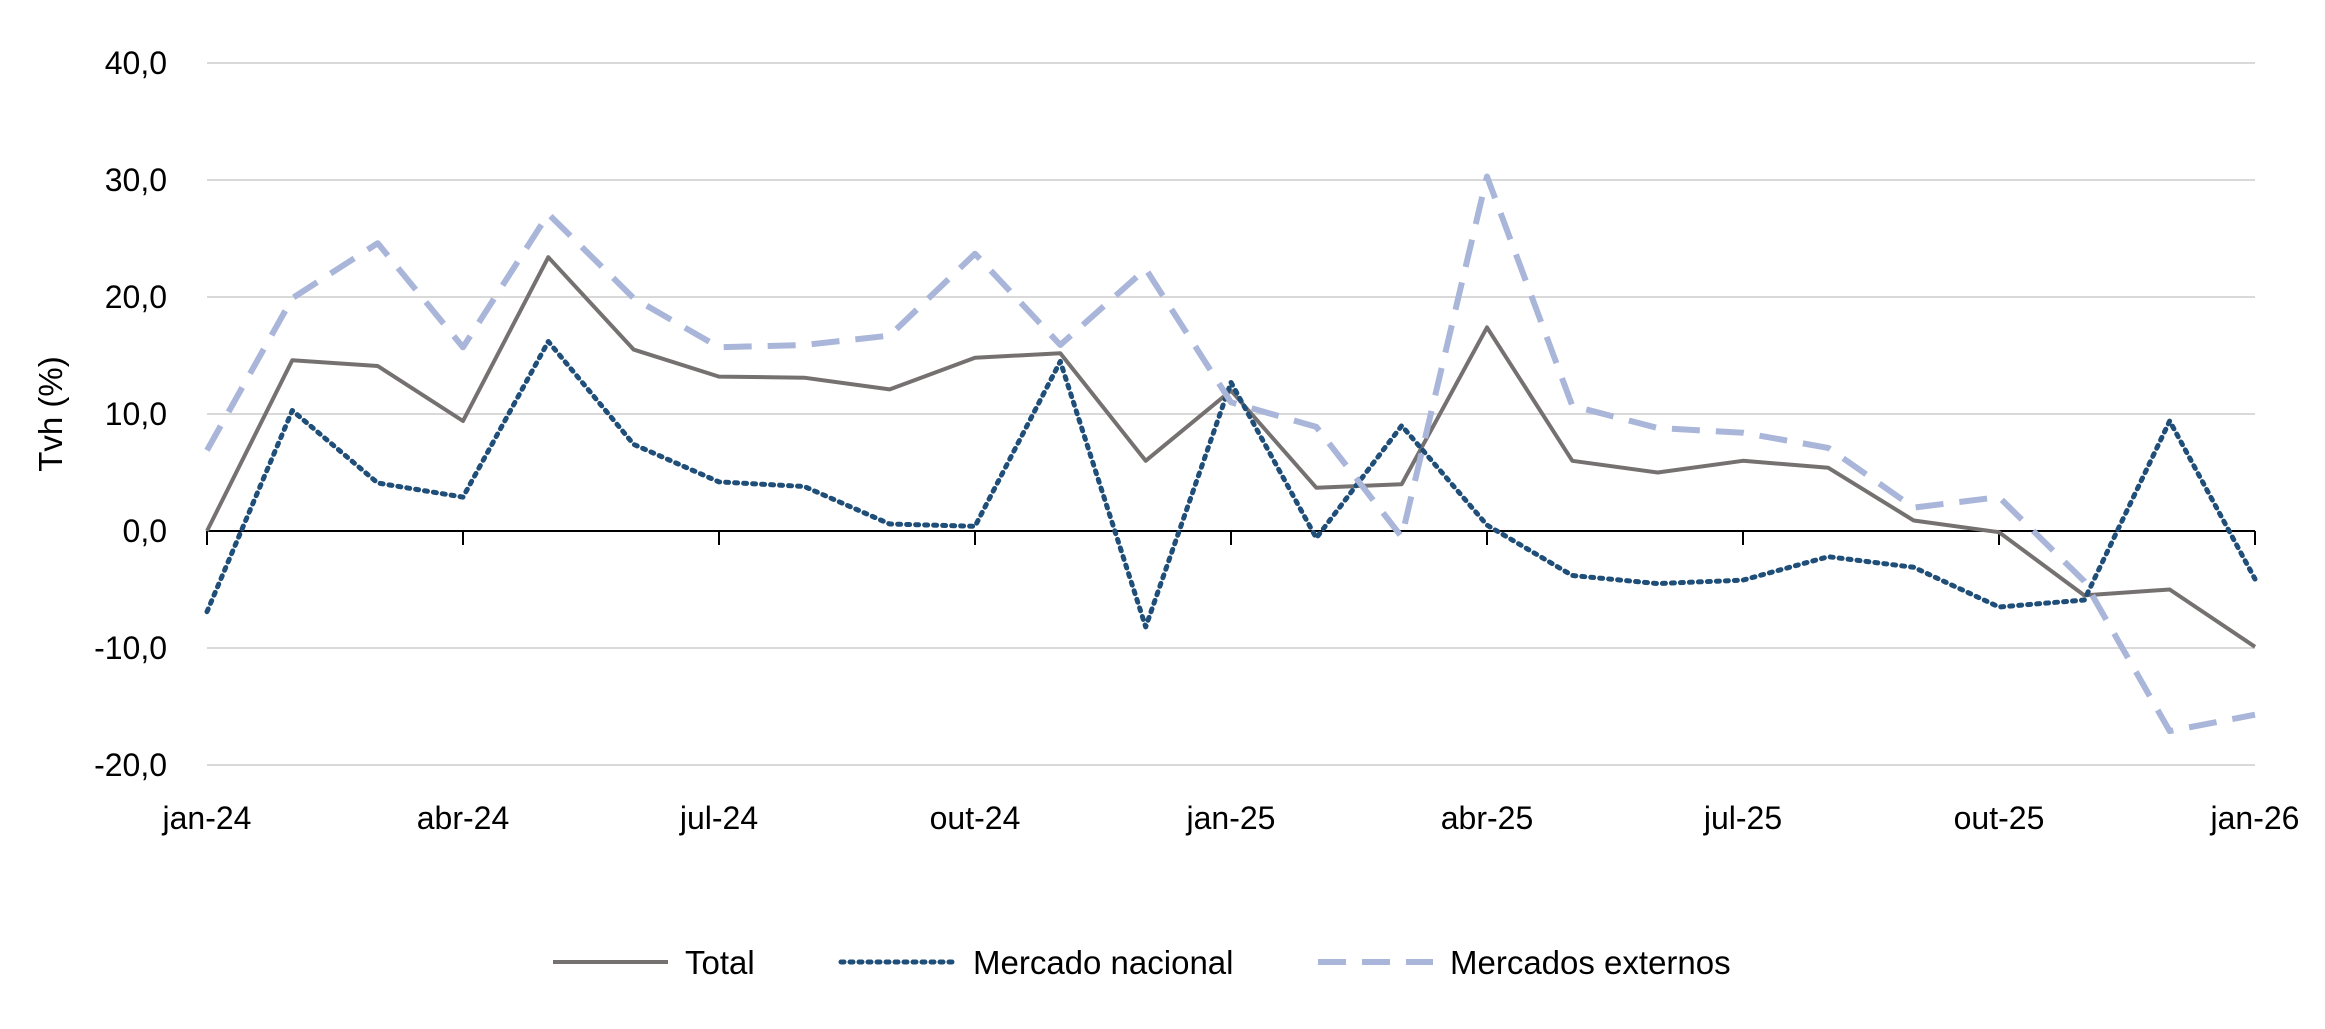 Image resolution: width=2325 pixels, height=1029 pixels. I want to click on y-tick-label: 20,0, so click(136, 297).